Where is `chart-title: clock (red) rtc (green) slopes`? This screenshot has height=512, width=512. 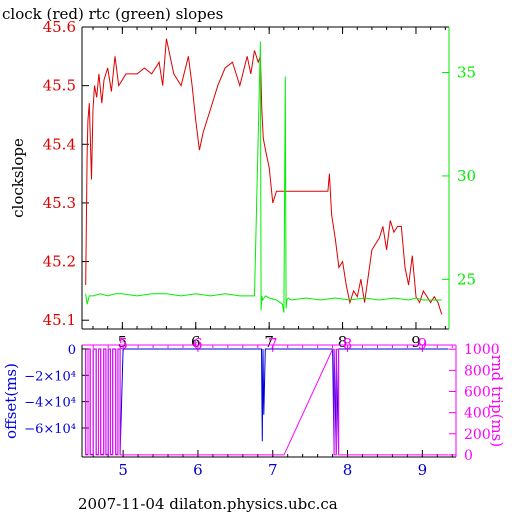 chart-title: clock (red) rtc (green) slopes is located at coordinates (112, 14).